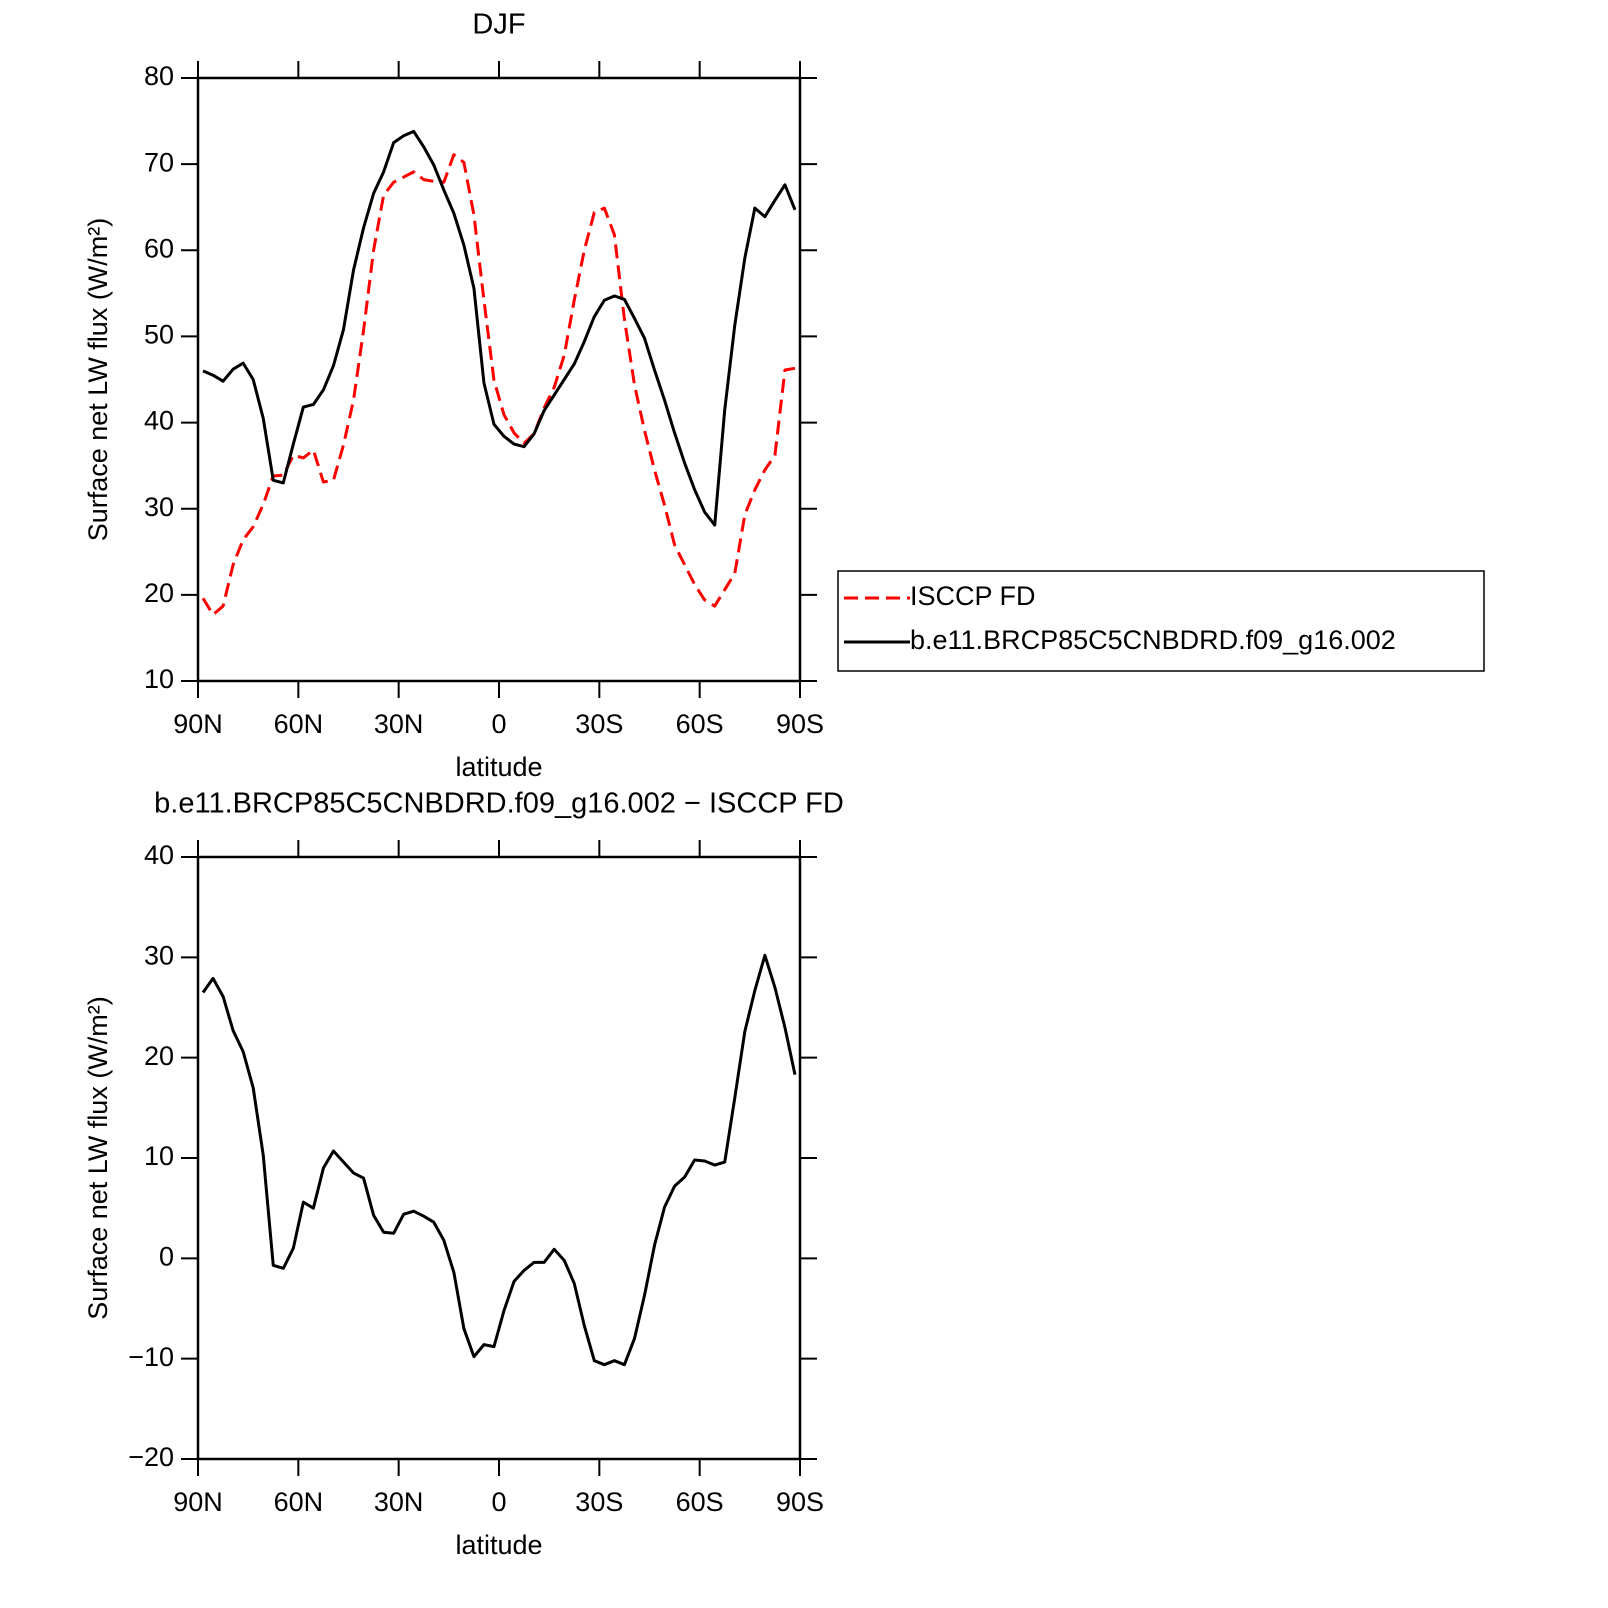 This screenshot has height=1608, width=1608. Describe the element at coordinates (159, 248) in the screenshot. I see `y-tick-label: 60` at that location.